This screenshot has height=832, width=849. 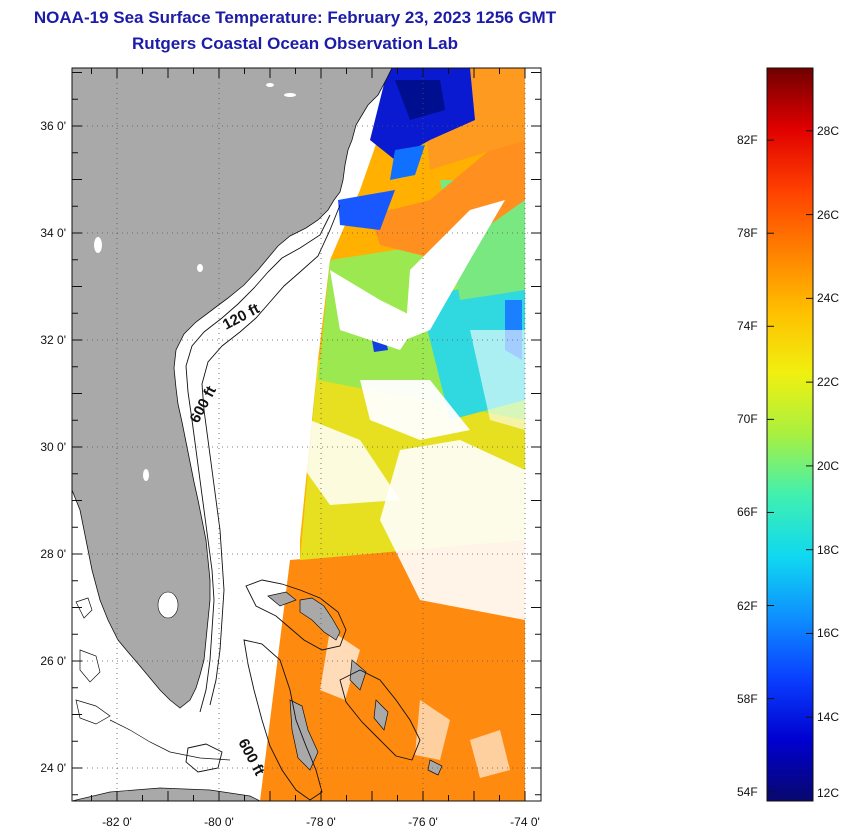 What do you see at coordinates (53, 554) in the screenshot?
I see `latitude-label: 28 0'` at bounding box center [53, 554].